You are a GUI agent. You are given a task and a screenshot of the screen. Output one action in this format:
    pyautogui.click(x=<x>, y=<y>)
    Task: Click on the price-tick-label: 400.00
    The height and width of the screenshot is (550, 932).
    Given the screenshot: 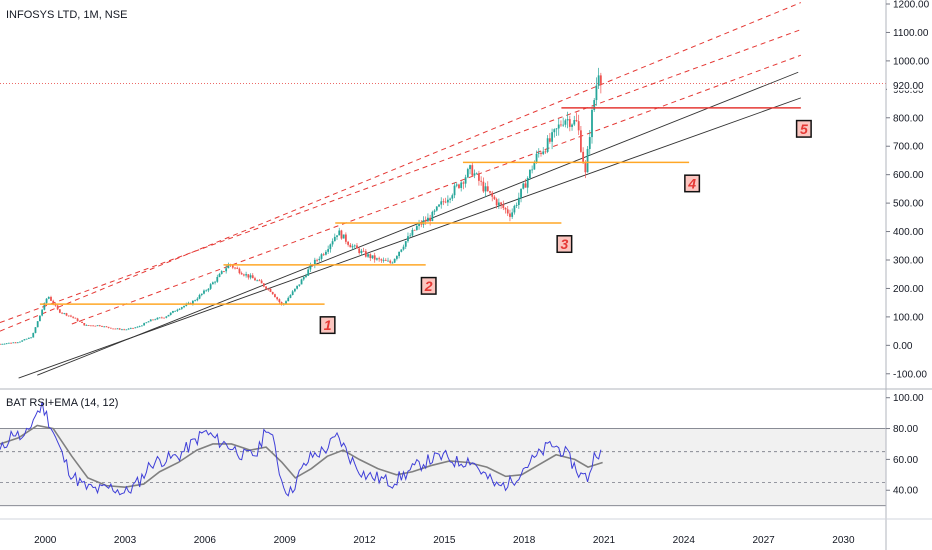 What is the action you would take?
    pyautogui.click(x=908, y=232)
    